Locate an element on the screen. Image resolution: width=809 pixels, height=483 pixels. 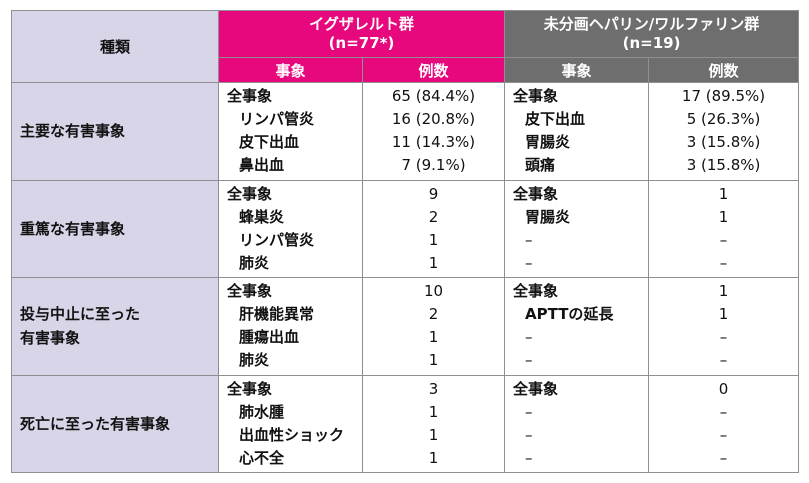
group1-counts: 9 2 1 1 is located at coordinates (433, 228).